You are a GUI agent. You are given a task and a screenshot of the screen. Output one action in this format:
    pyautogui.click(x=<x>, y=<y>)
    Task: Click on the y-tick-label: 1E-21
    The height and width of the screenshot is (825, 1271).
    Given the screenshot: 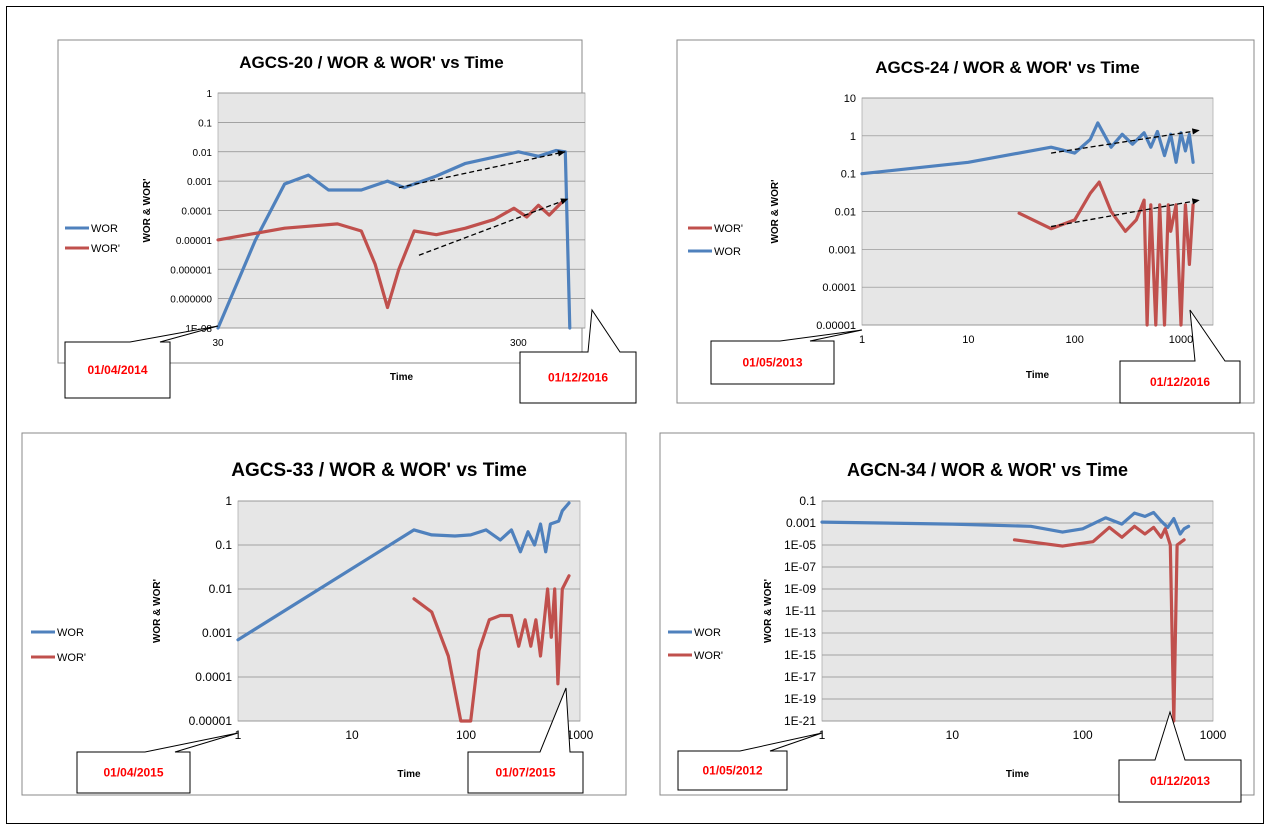 What is the action you would take?
    pyautogui.click(x=800, y=721)
    